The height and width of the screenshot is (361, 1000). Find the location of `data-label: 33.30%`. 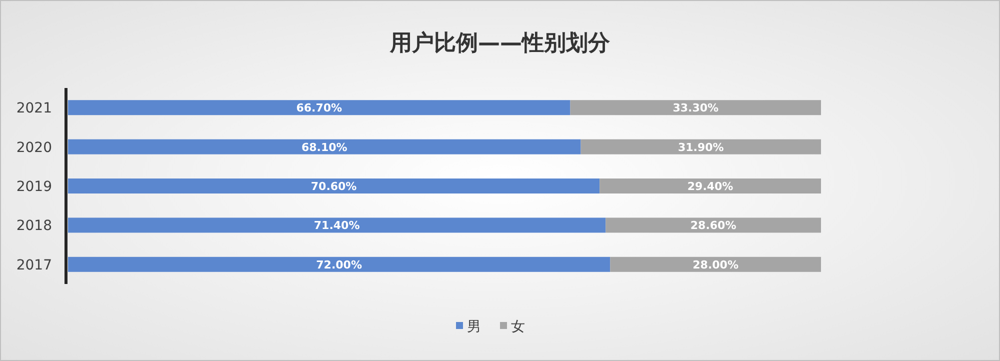

data-label: 33.30% is located at coordinates (695, 108).